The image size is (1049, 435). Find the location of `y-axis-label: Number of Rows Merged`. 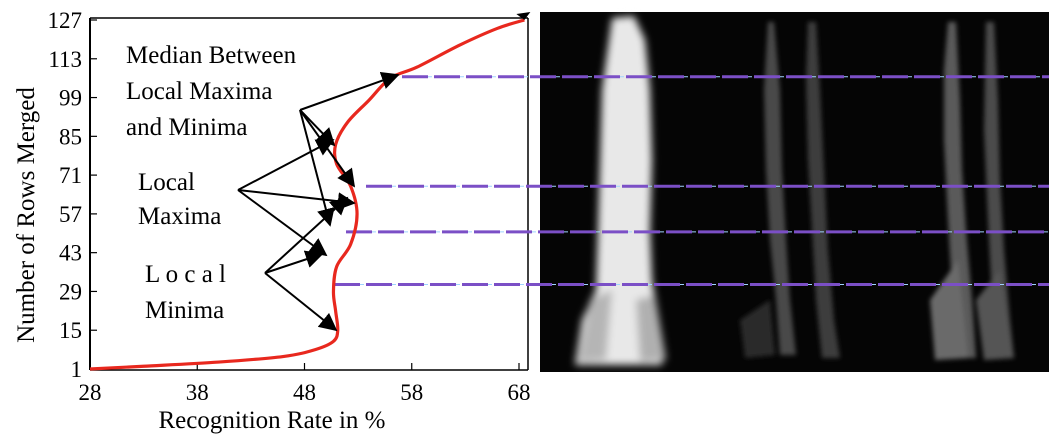

y-axis-label: Number of Rows Merged is located at coordinates (26, 215).